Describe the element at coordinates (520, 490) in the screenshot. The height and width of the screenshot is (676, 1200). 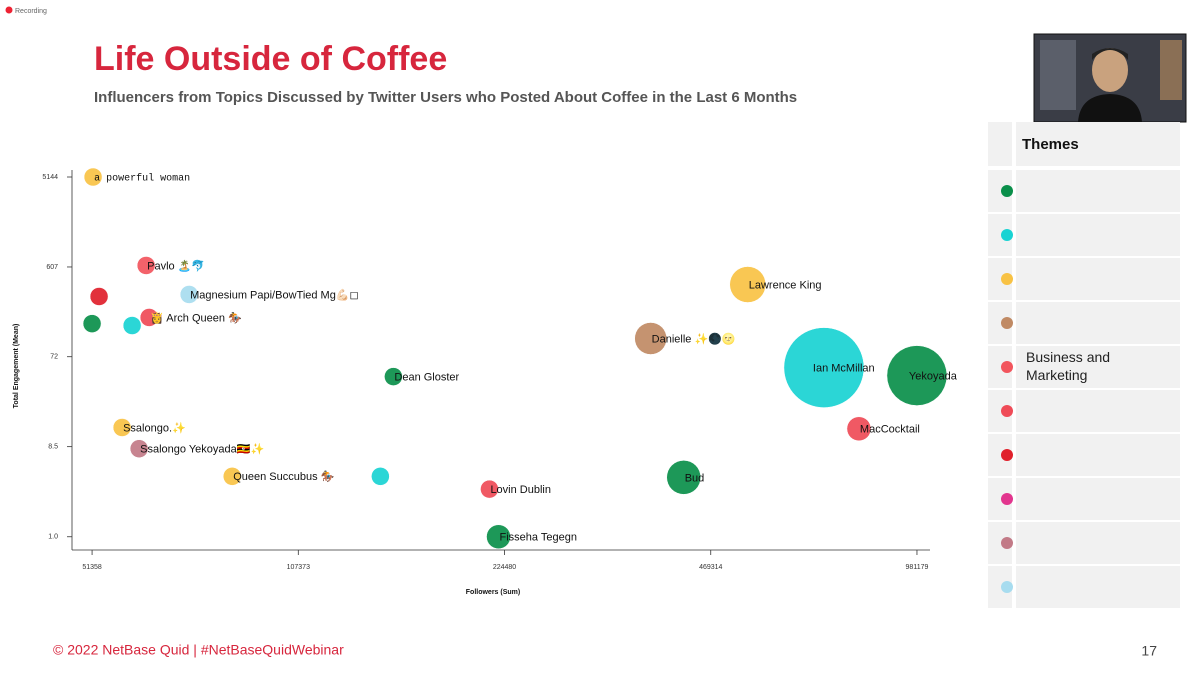
I see `bubble-label: Lovin Dublin` at that location.